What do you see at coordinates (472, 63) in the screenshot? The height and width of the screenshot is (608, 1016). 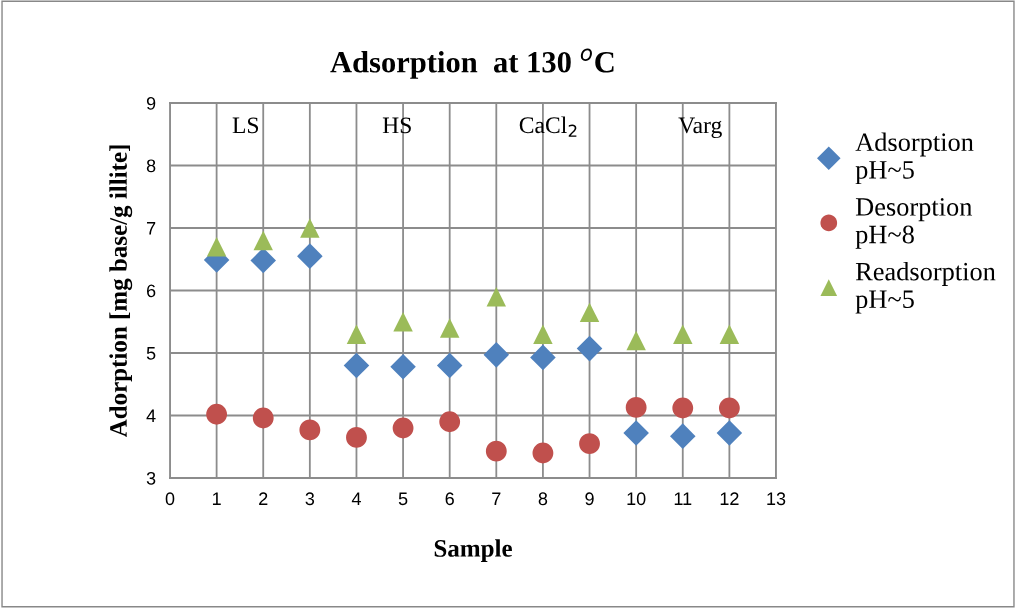 I see `chart-title: Adsorption at 130 $^{o}$C` at bounding box center [472, 63].